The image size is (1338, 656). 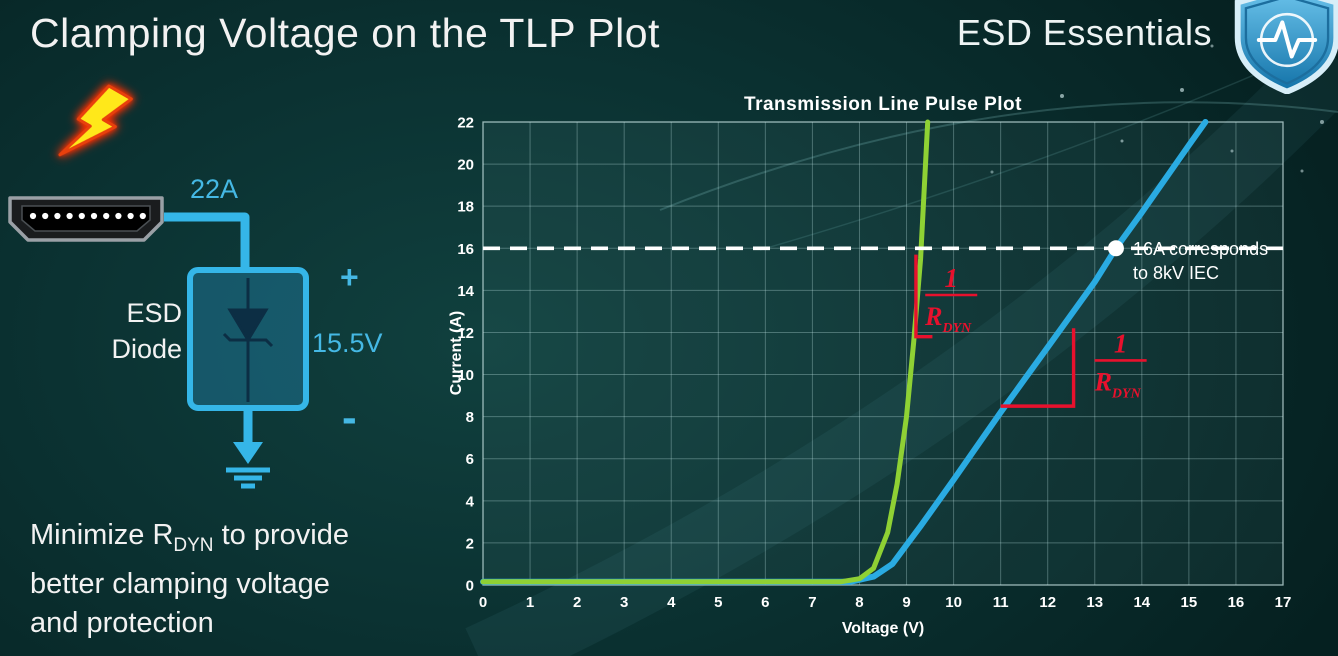 I want to click on clamp-voltage-label: 15.5V, so click(x=347, y=343).